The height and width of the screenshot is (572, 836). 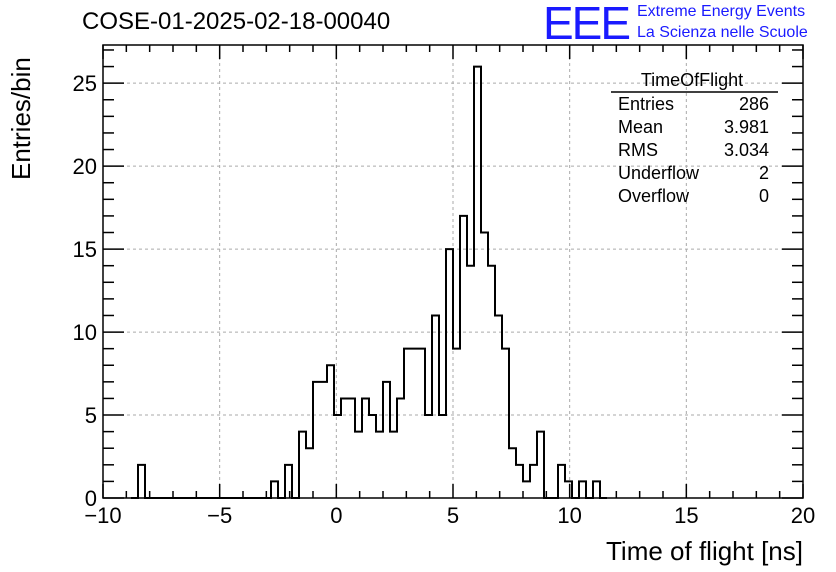 What do you see at coordinates (704, 551) in the screenshot?
I see `x-axis-label: Time of flight [ns]` at bounding box center [704, 551].